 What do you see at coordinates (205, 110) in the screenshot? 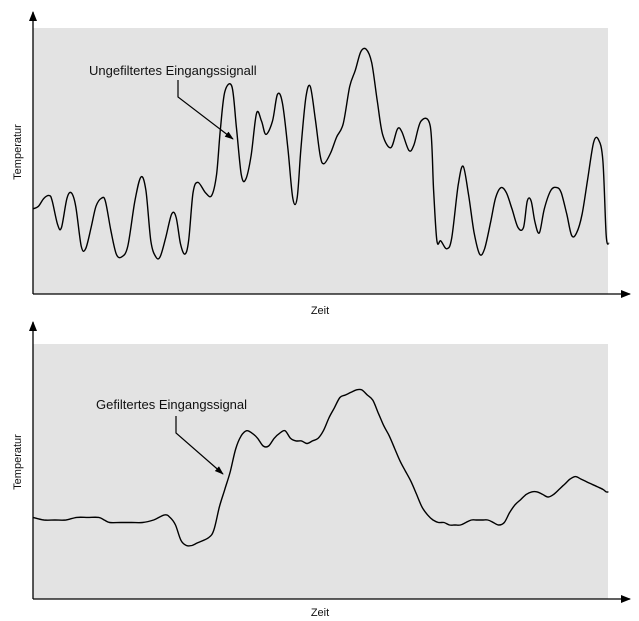
I see `annotation-arrow-top` at bounding box center [205, 110].